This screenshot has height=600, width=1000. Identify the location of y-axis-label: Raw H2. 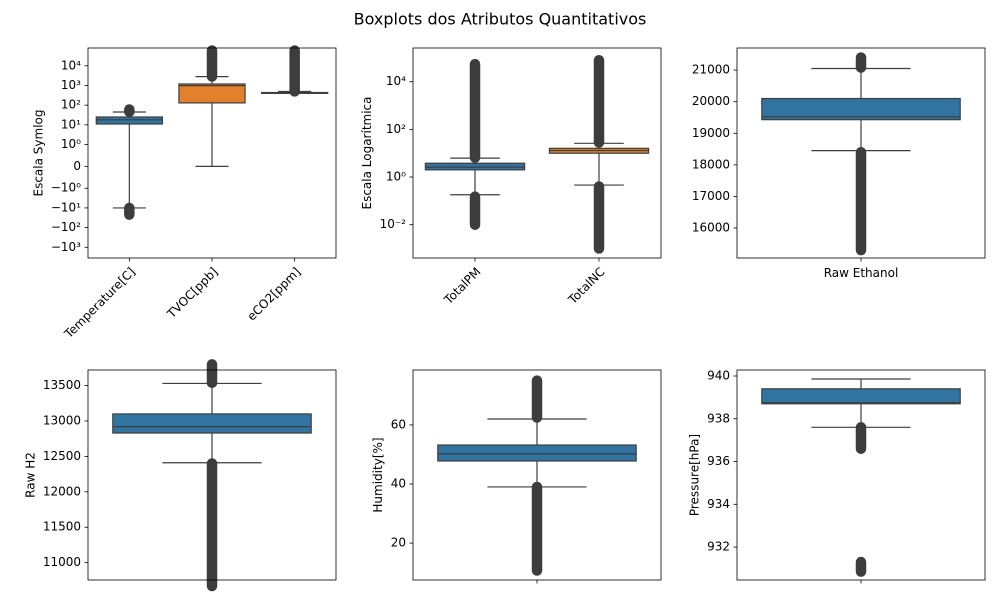
(30, 475).